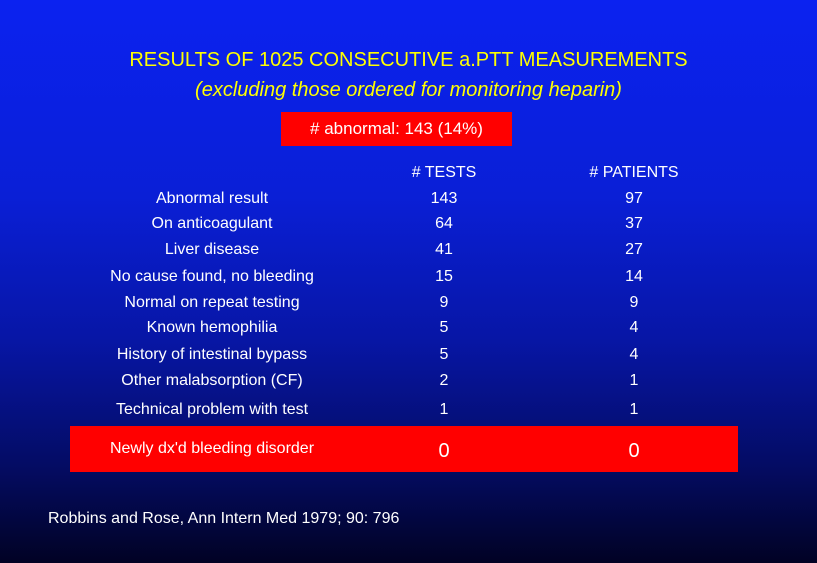 The height and width of the screenshot is (563, 817). What do you see at coordinates (212, 276) in the screenshot?
I see `row-label-no-cause-found: No cause found, no bleeding` at bounding box center [212, 276].